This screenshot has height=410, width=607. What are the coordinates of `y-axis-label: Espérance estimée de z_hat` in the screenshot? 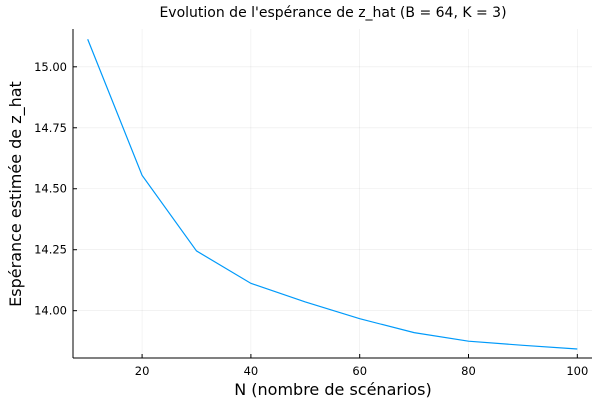 It's located at (16, 194).